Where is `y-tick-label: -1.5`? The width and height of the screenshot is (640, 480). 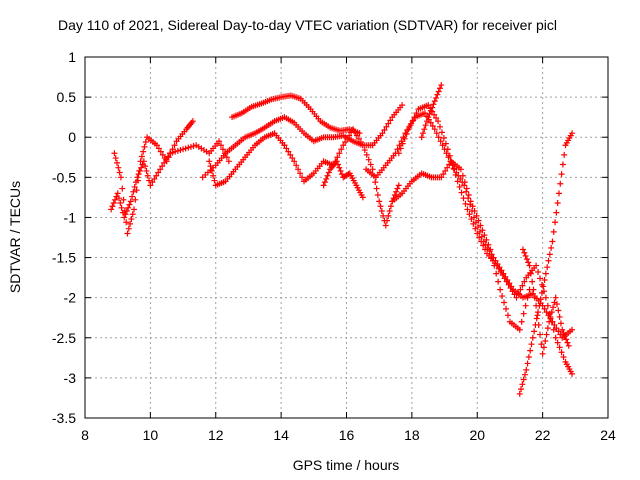
y-tick-label: -1.5 is located at coordinates (64, 258).